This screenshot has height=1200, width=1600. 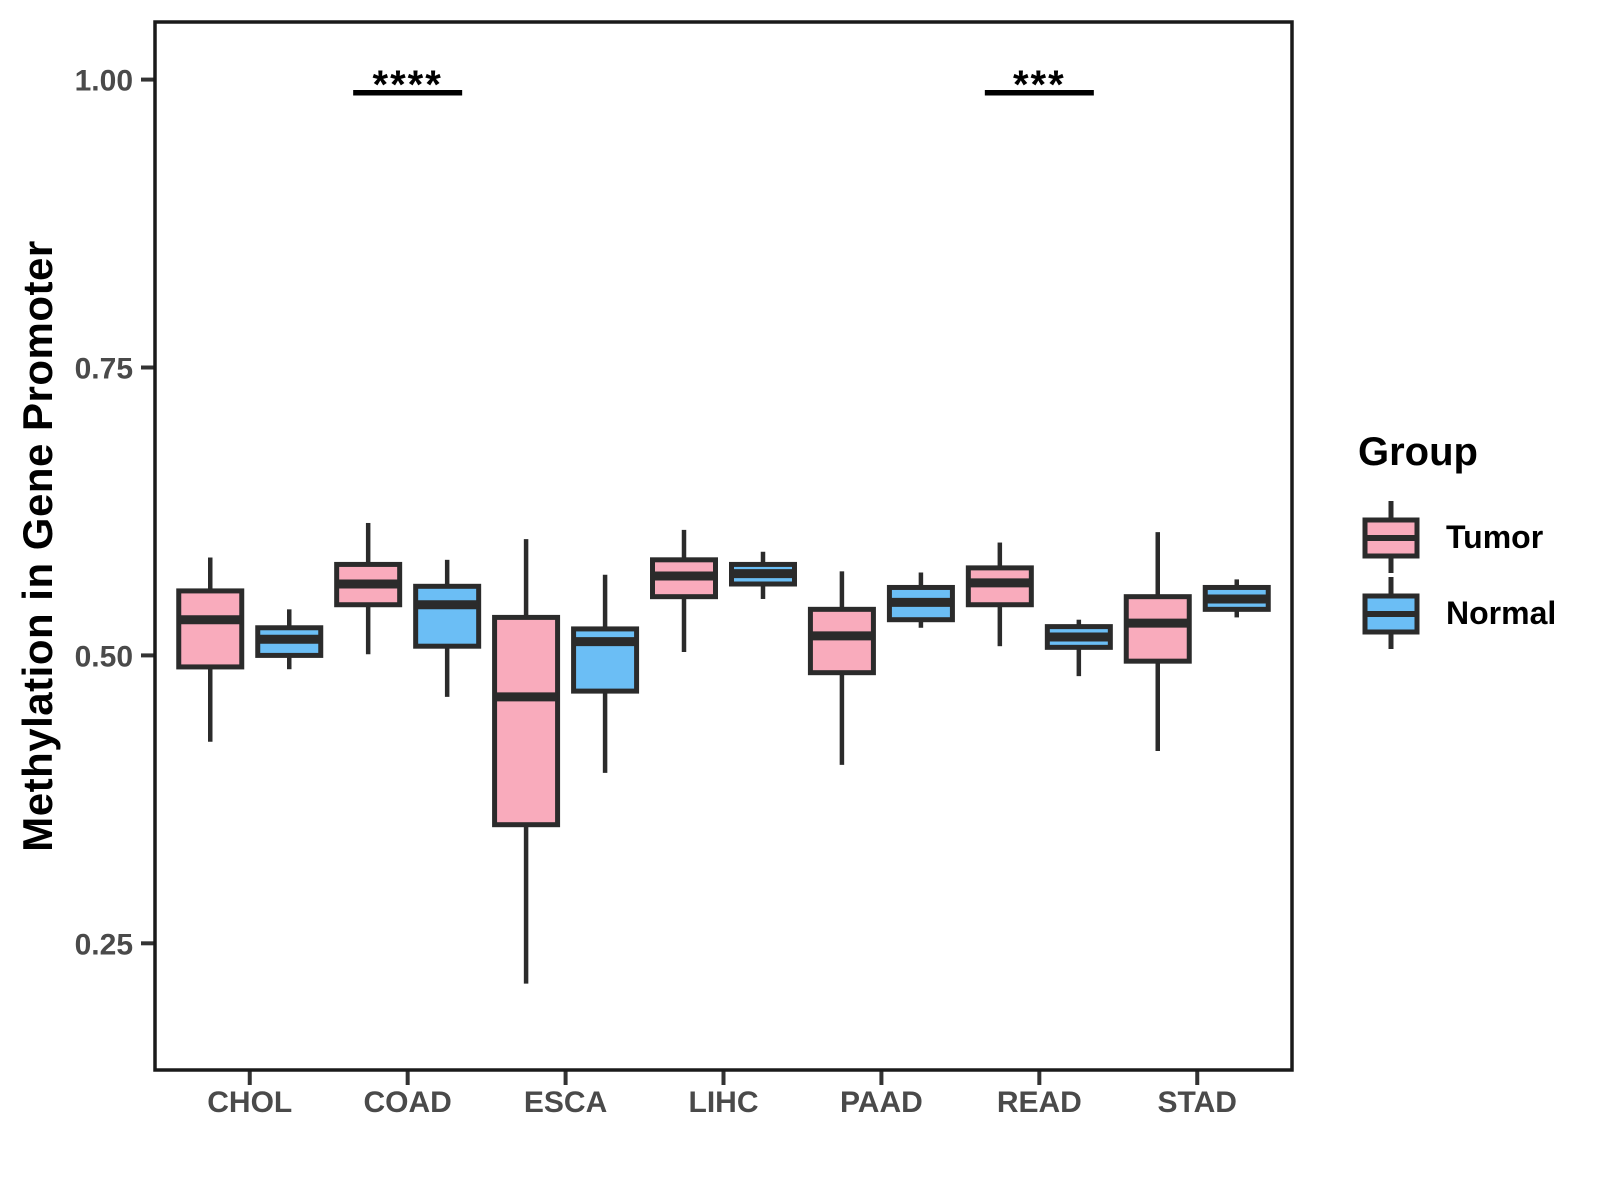 I want to click on significance-bar-coad, so click(x=408, y=93).